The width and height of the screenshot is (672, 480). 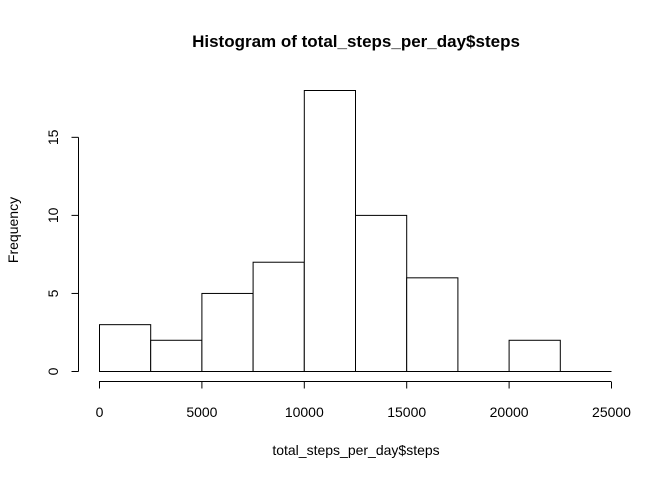 I want to click on x-tick-label-0: 0, so click(x=100, y=412).